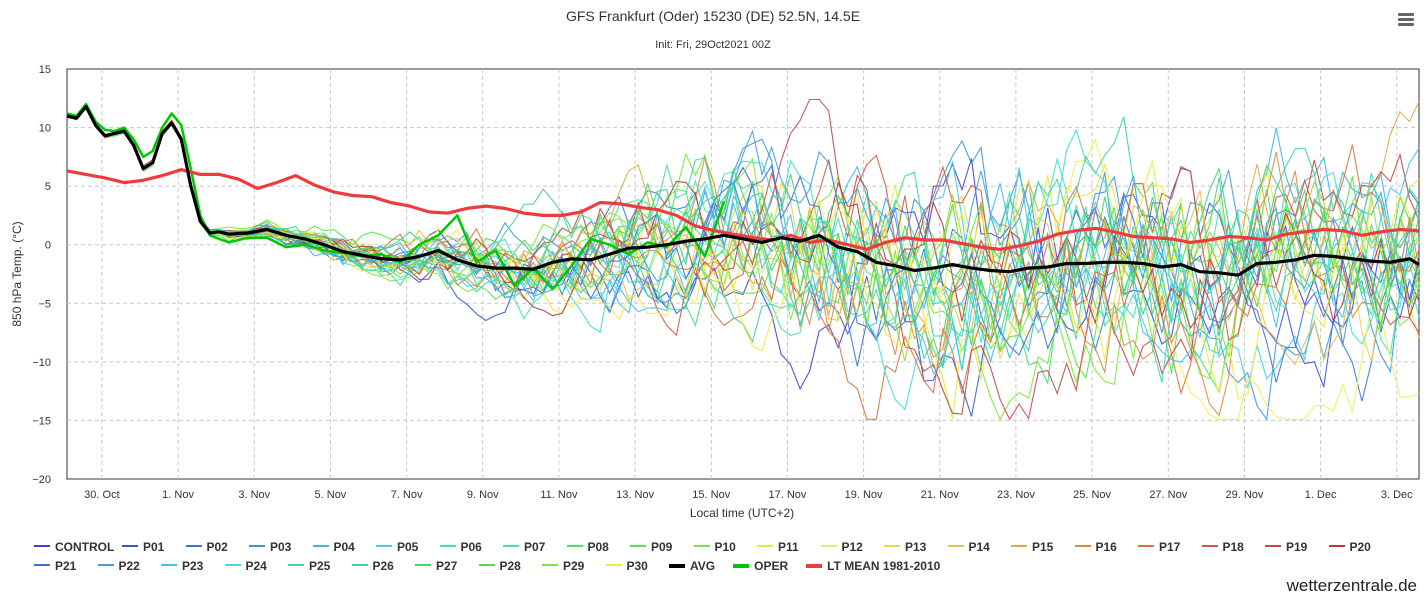 The image size is (1427, 596). Describe the element at coordinates (41, 421) in the screenshot. I see `y-tick-label: −15` at that location.